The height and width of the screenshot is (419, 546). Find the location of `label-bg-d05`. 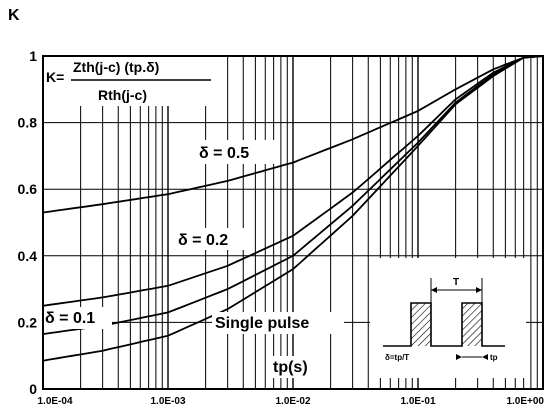

label-bg-d05 is located at coordinates (237, 152).